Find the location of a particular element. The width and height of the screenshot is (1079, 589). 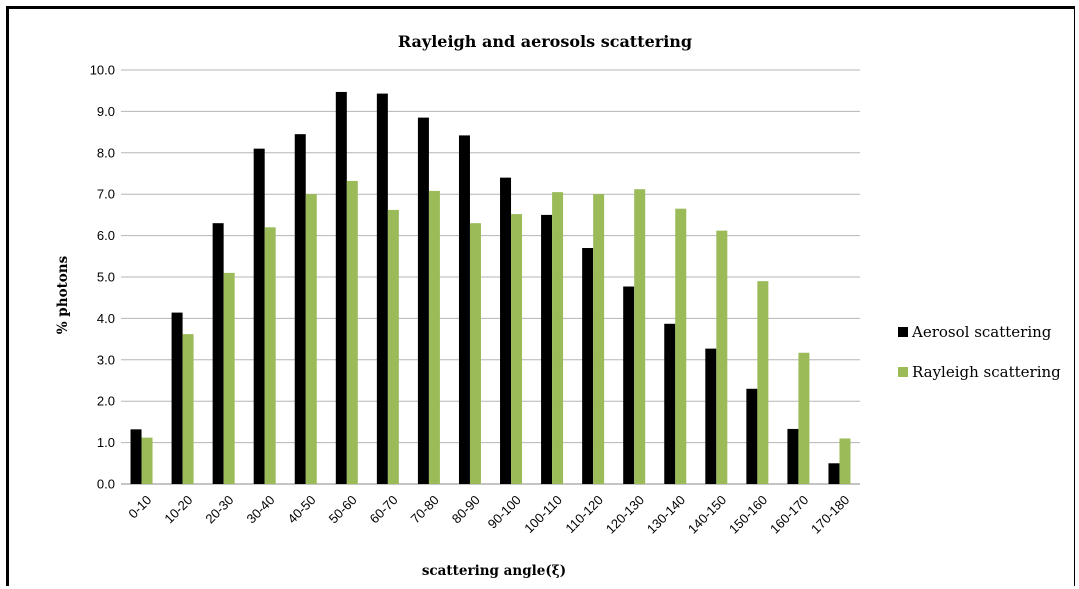

x-tick-label: 110-120 is located at coordinates (584, 514).